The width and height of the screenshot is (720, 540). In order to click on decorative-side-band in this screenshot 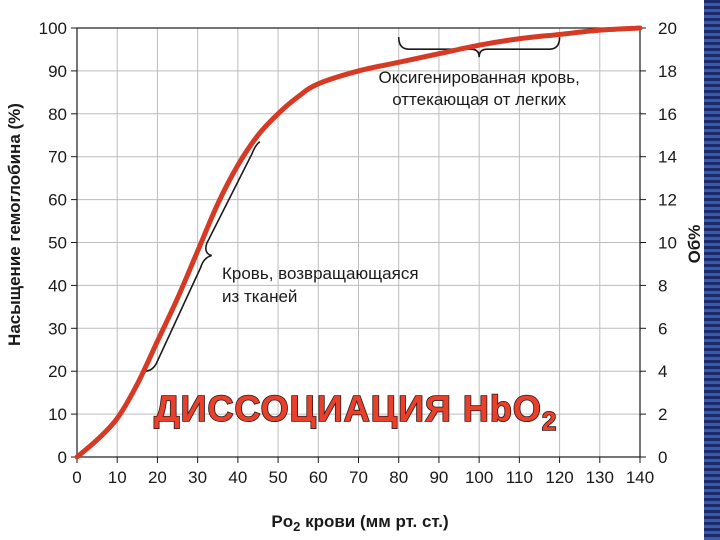, I will do `click(712, 270)`.